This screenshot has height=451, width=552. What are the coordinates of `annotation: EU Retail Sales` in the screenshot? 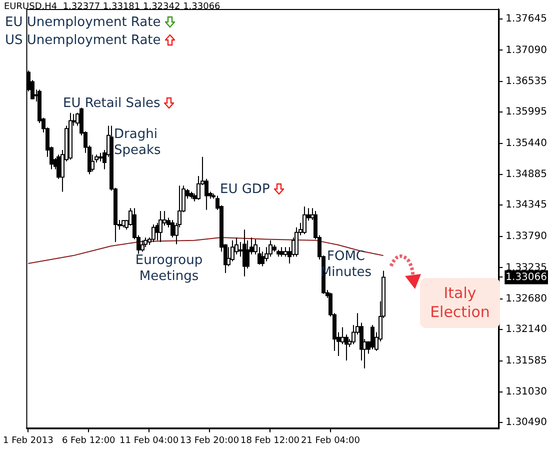 It's located at (111, 103).